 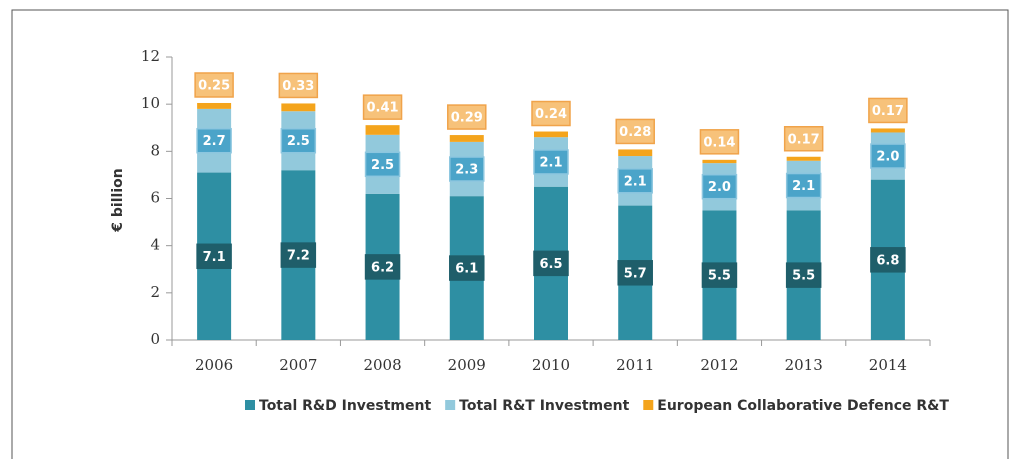 I want to click on value-label: 5.7, so click(x=635, y=273).